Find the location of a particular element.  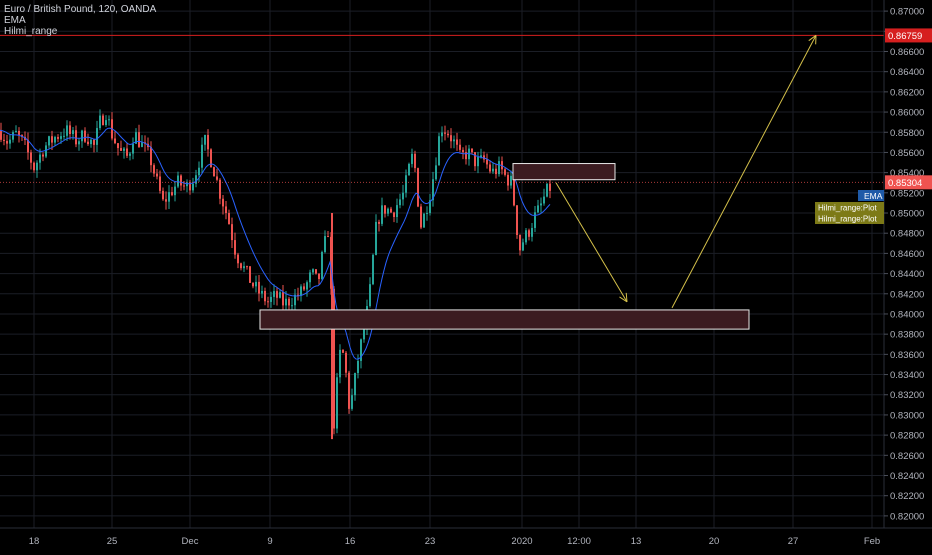

plot-tag-label: Hilmi_range:Plot is located at coordinates (847, 219).